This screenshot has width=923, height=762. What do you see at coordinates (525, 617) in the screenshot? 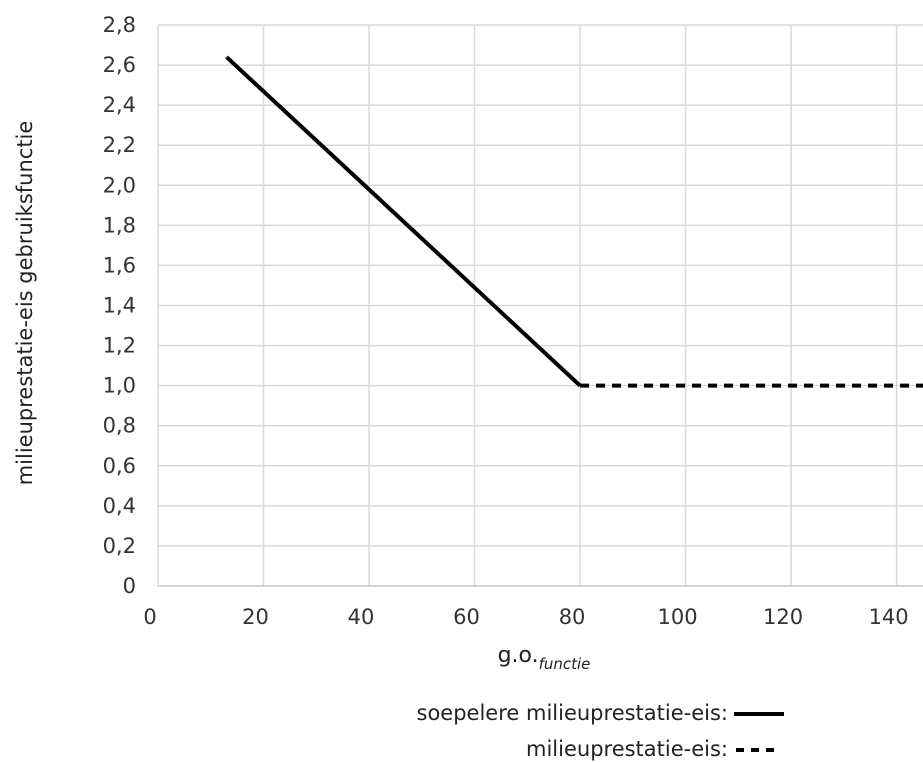
I see `x-tick-labels: 0 20 40 60 80 100 120 140` at bounding box center [525, 617].